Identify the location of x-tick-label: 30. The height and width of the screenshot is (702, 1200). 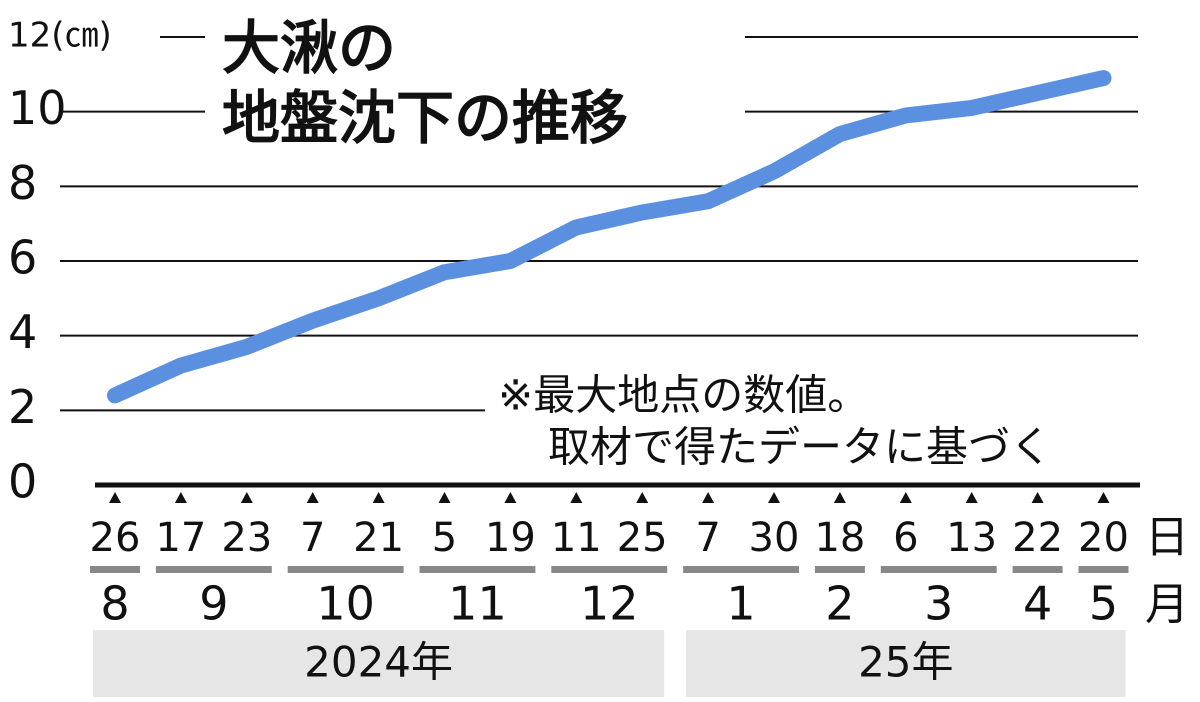
(774, 538).